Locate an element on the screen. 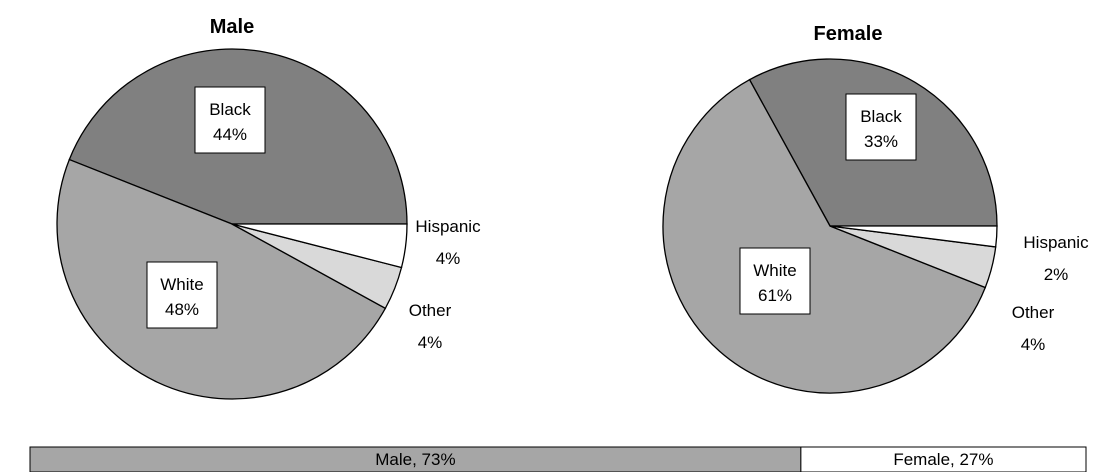 This screenshot has height=472, width=1100. data-label-female-other: 4% is located at coordinates (1033, 344).